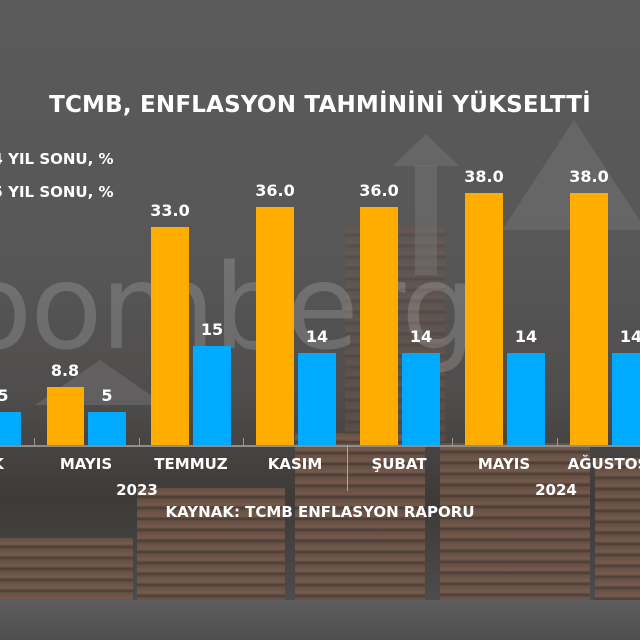  I want to click on year-separator, so click(347, 468).